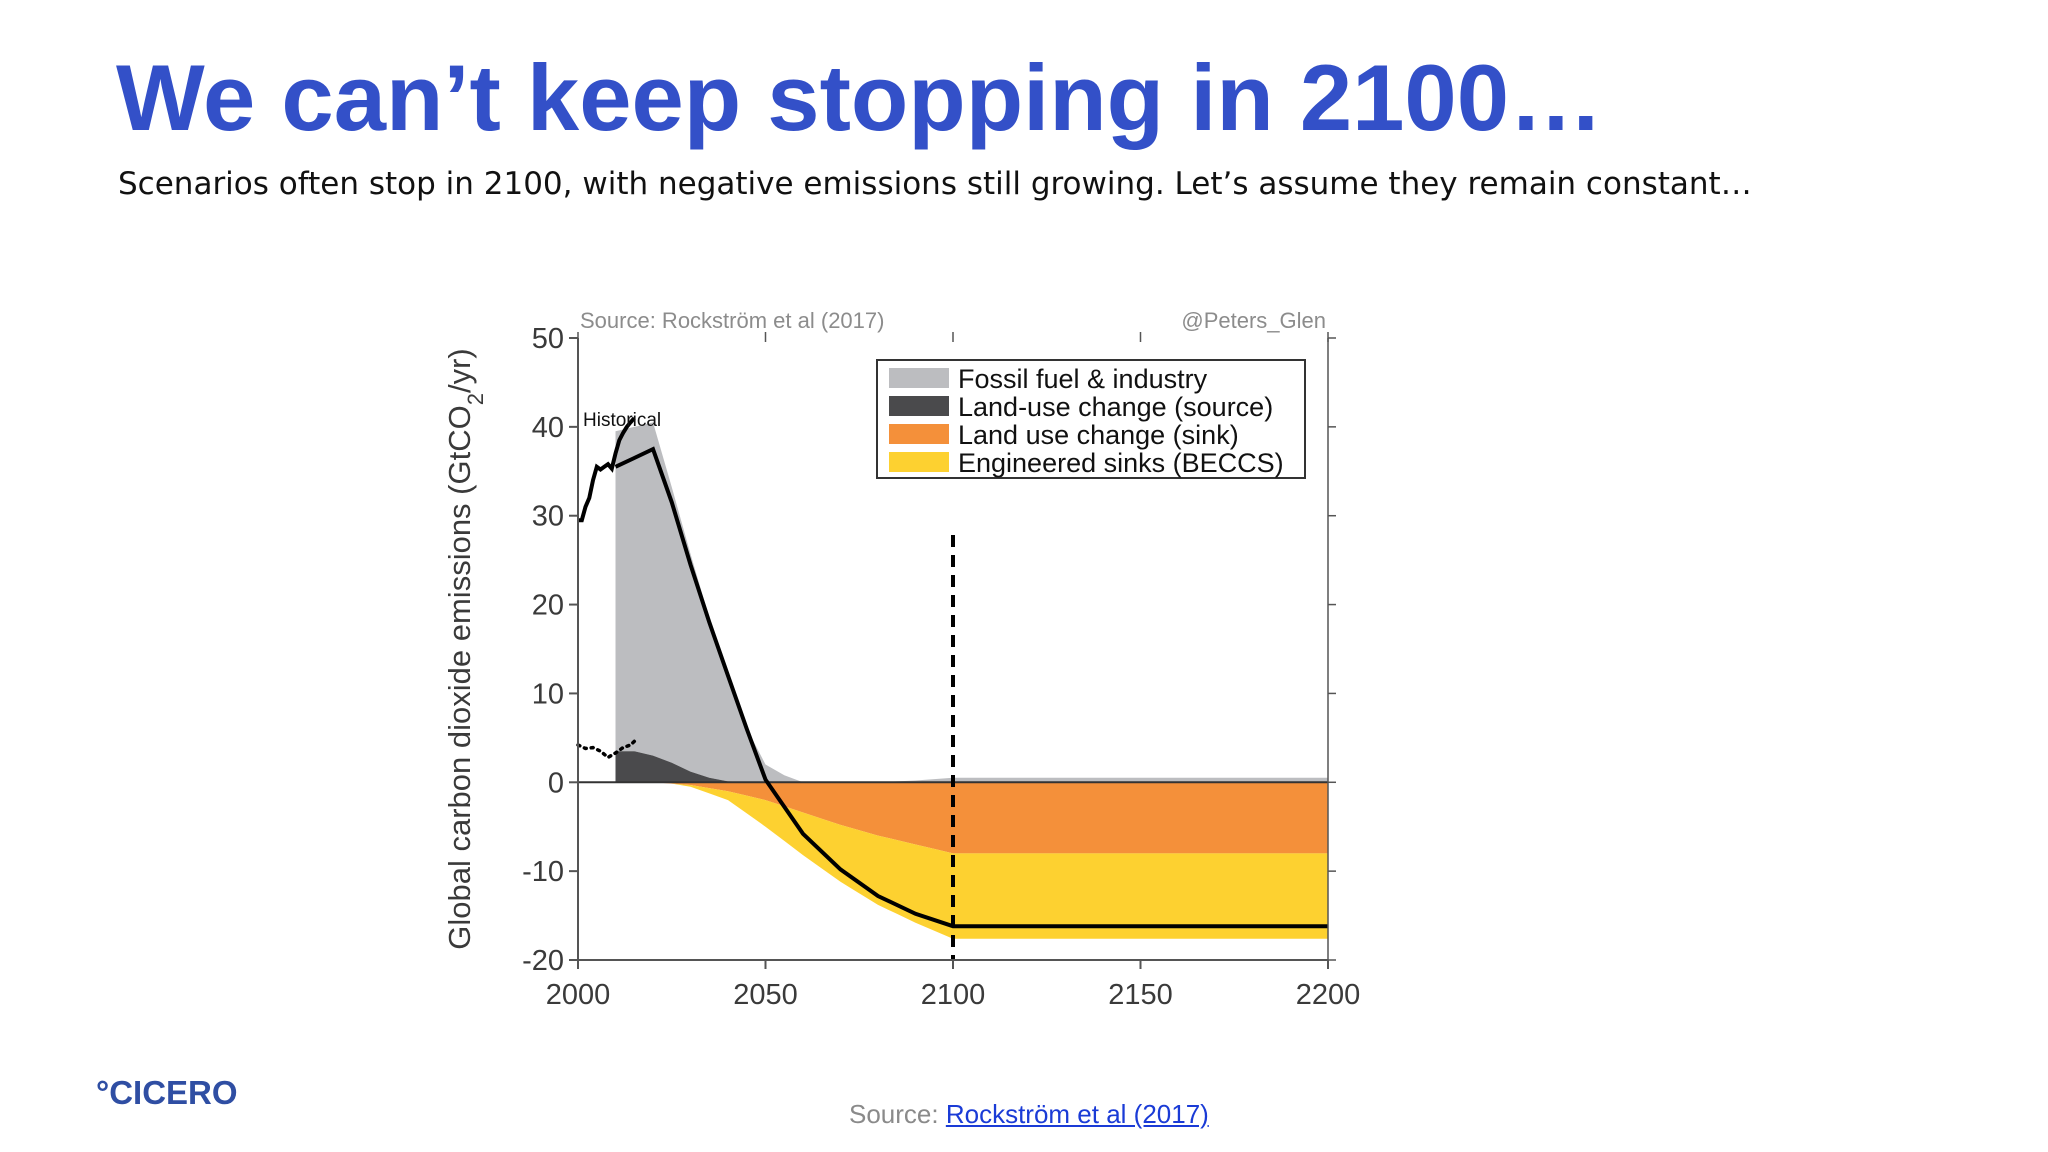  Describe the element at coordinates (556, 783) in the screenshot. I see `y-tick-label: 0` at that location.